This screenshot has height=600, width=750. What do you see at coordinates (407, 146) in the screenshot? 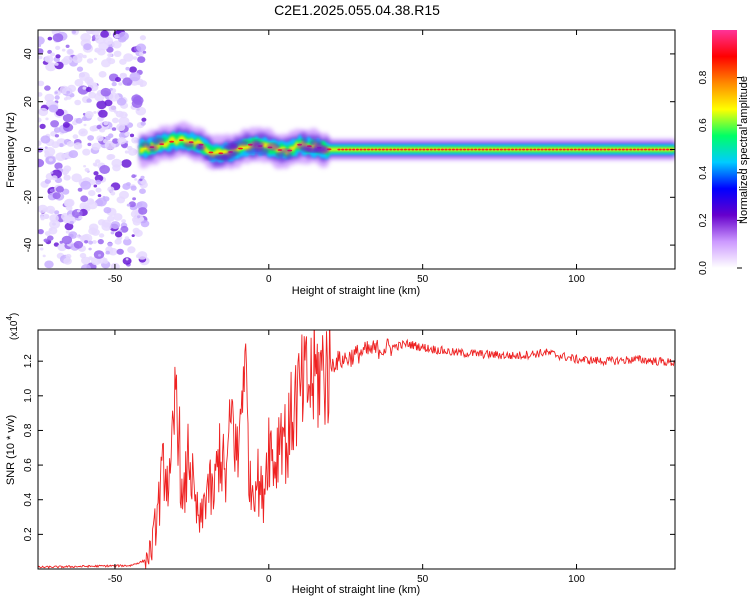
I see `ridge-band` at bounding box center [407, 146].